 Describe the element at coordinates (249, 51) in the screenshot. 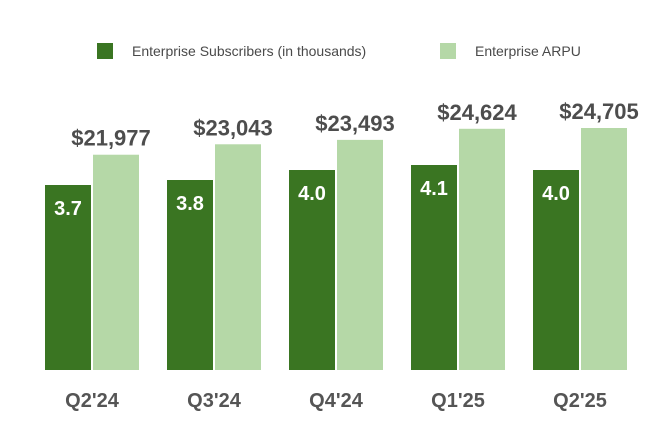

I see `legend-label-subscribers: Enterprise Subscribers (in thousands)` at that location.